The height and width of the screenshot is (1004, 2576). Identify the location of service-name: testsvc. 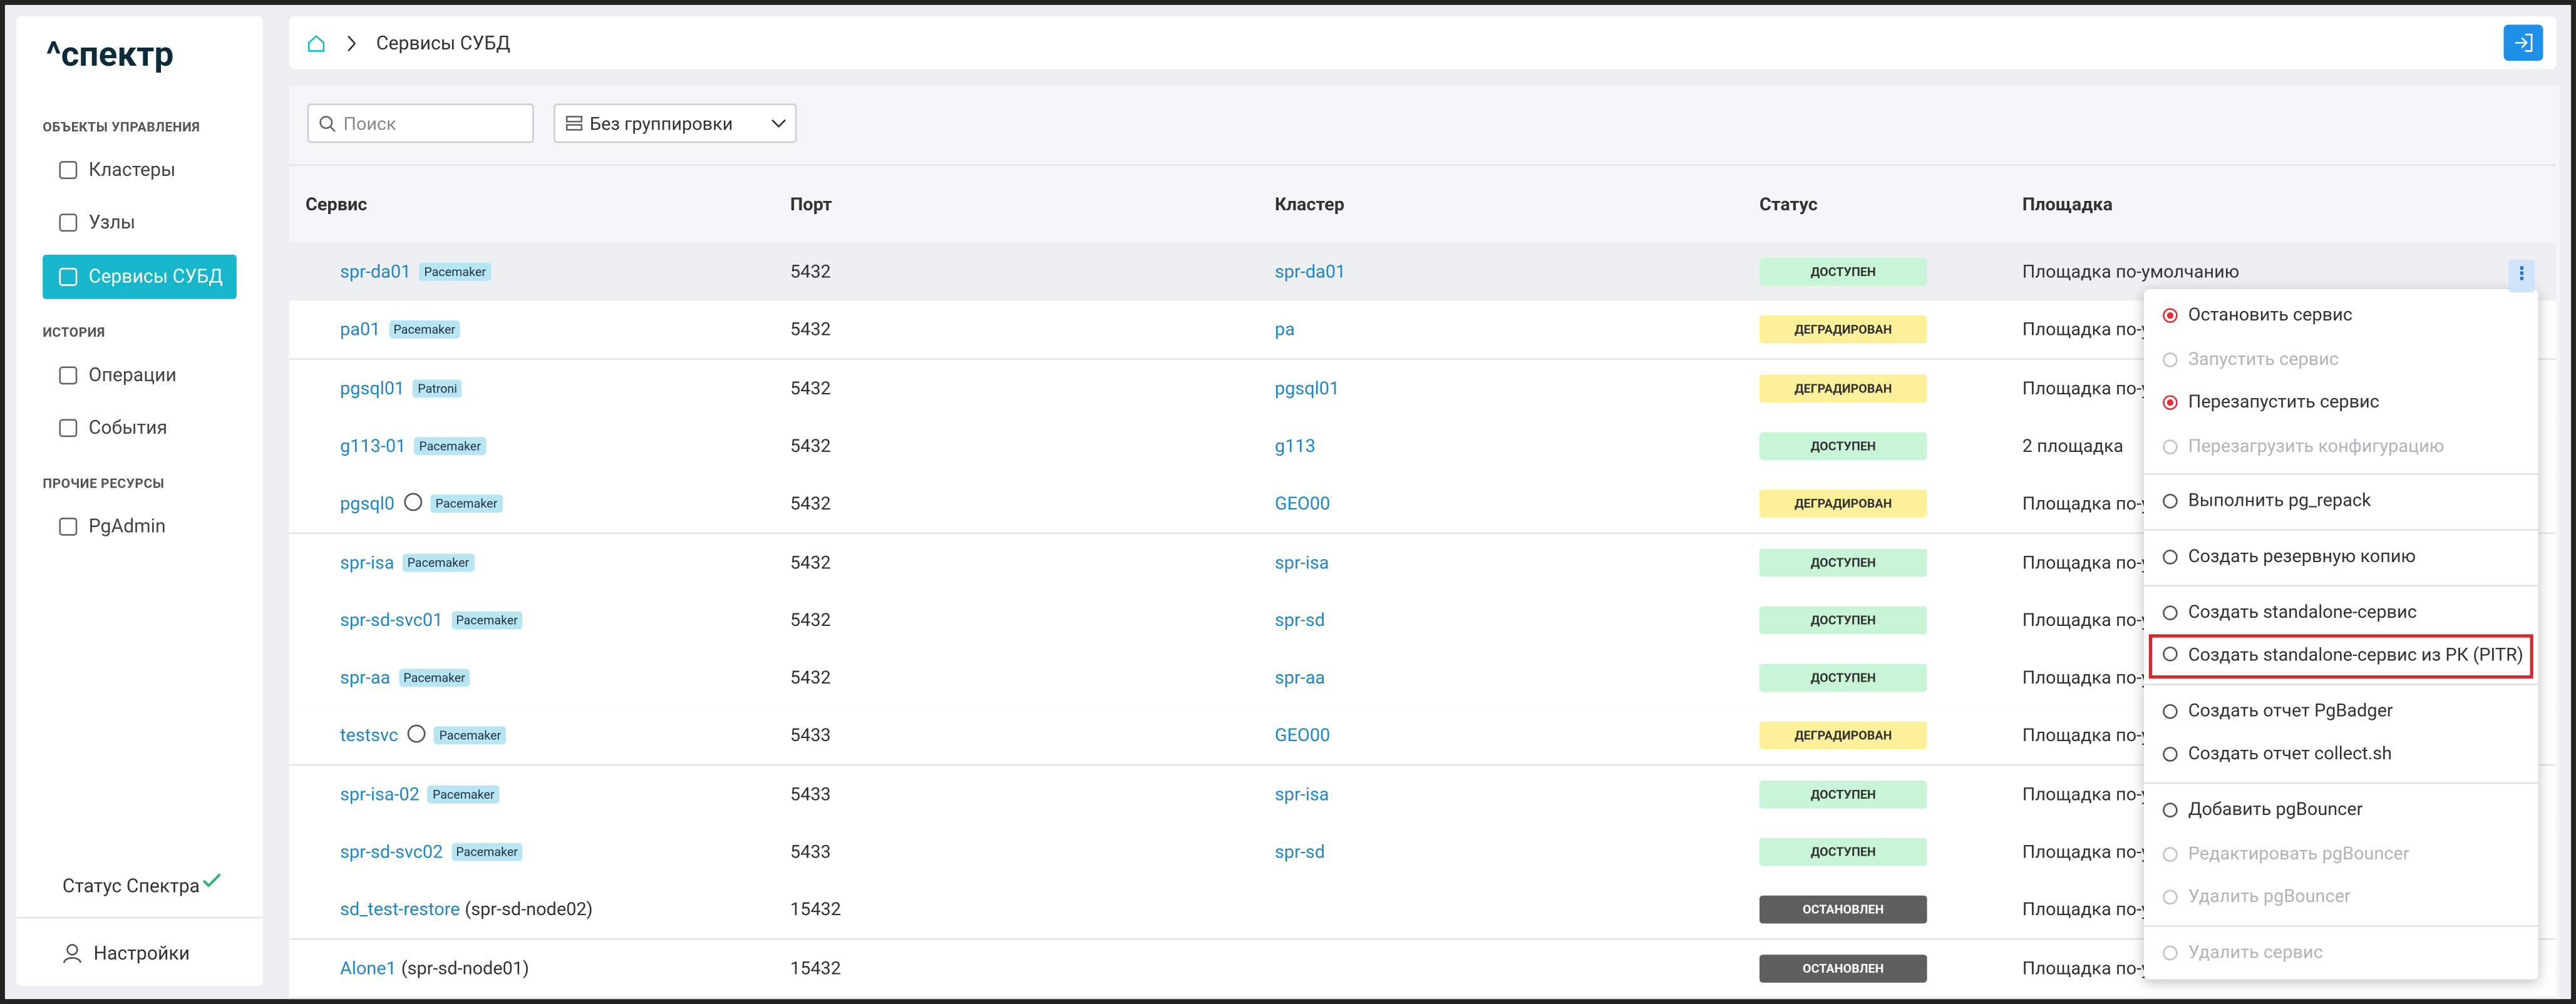
(370, 736).